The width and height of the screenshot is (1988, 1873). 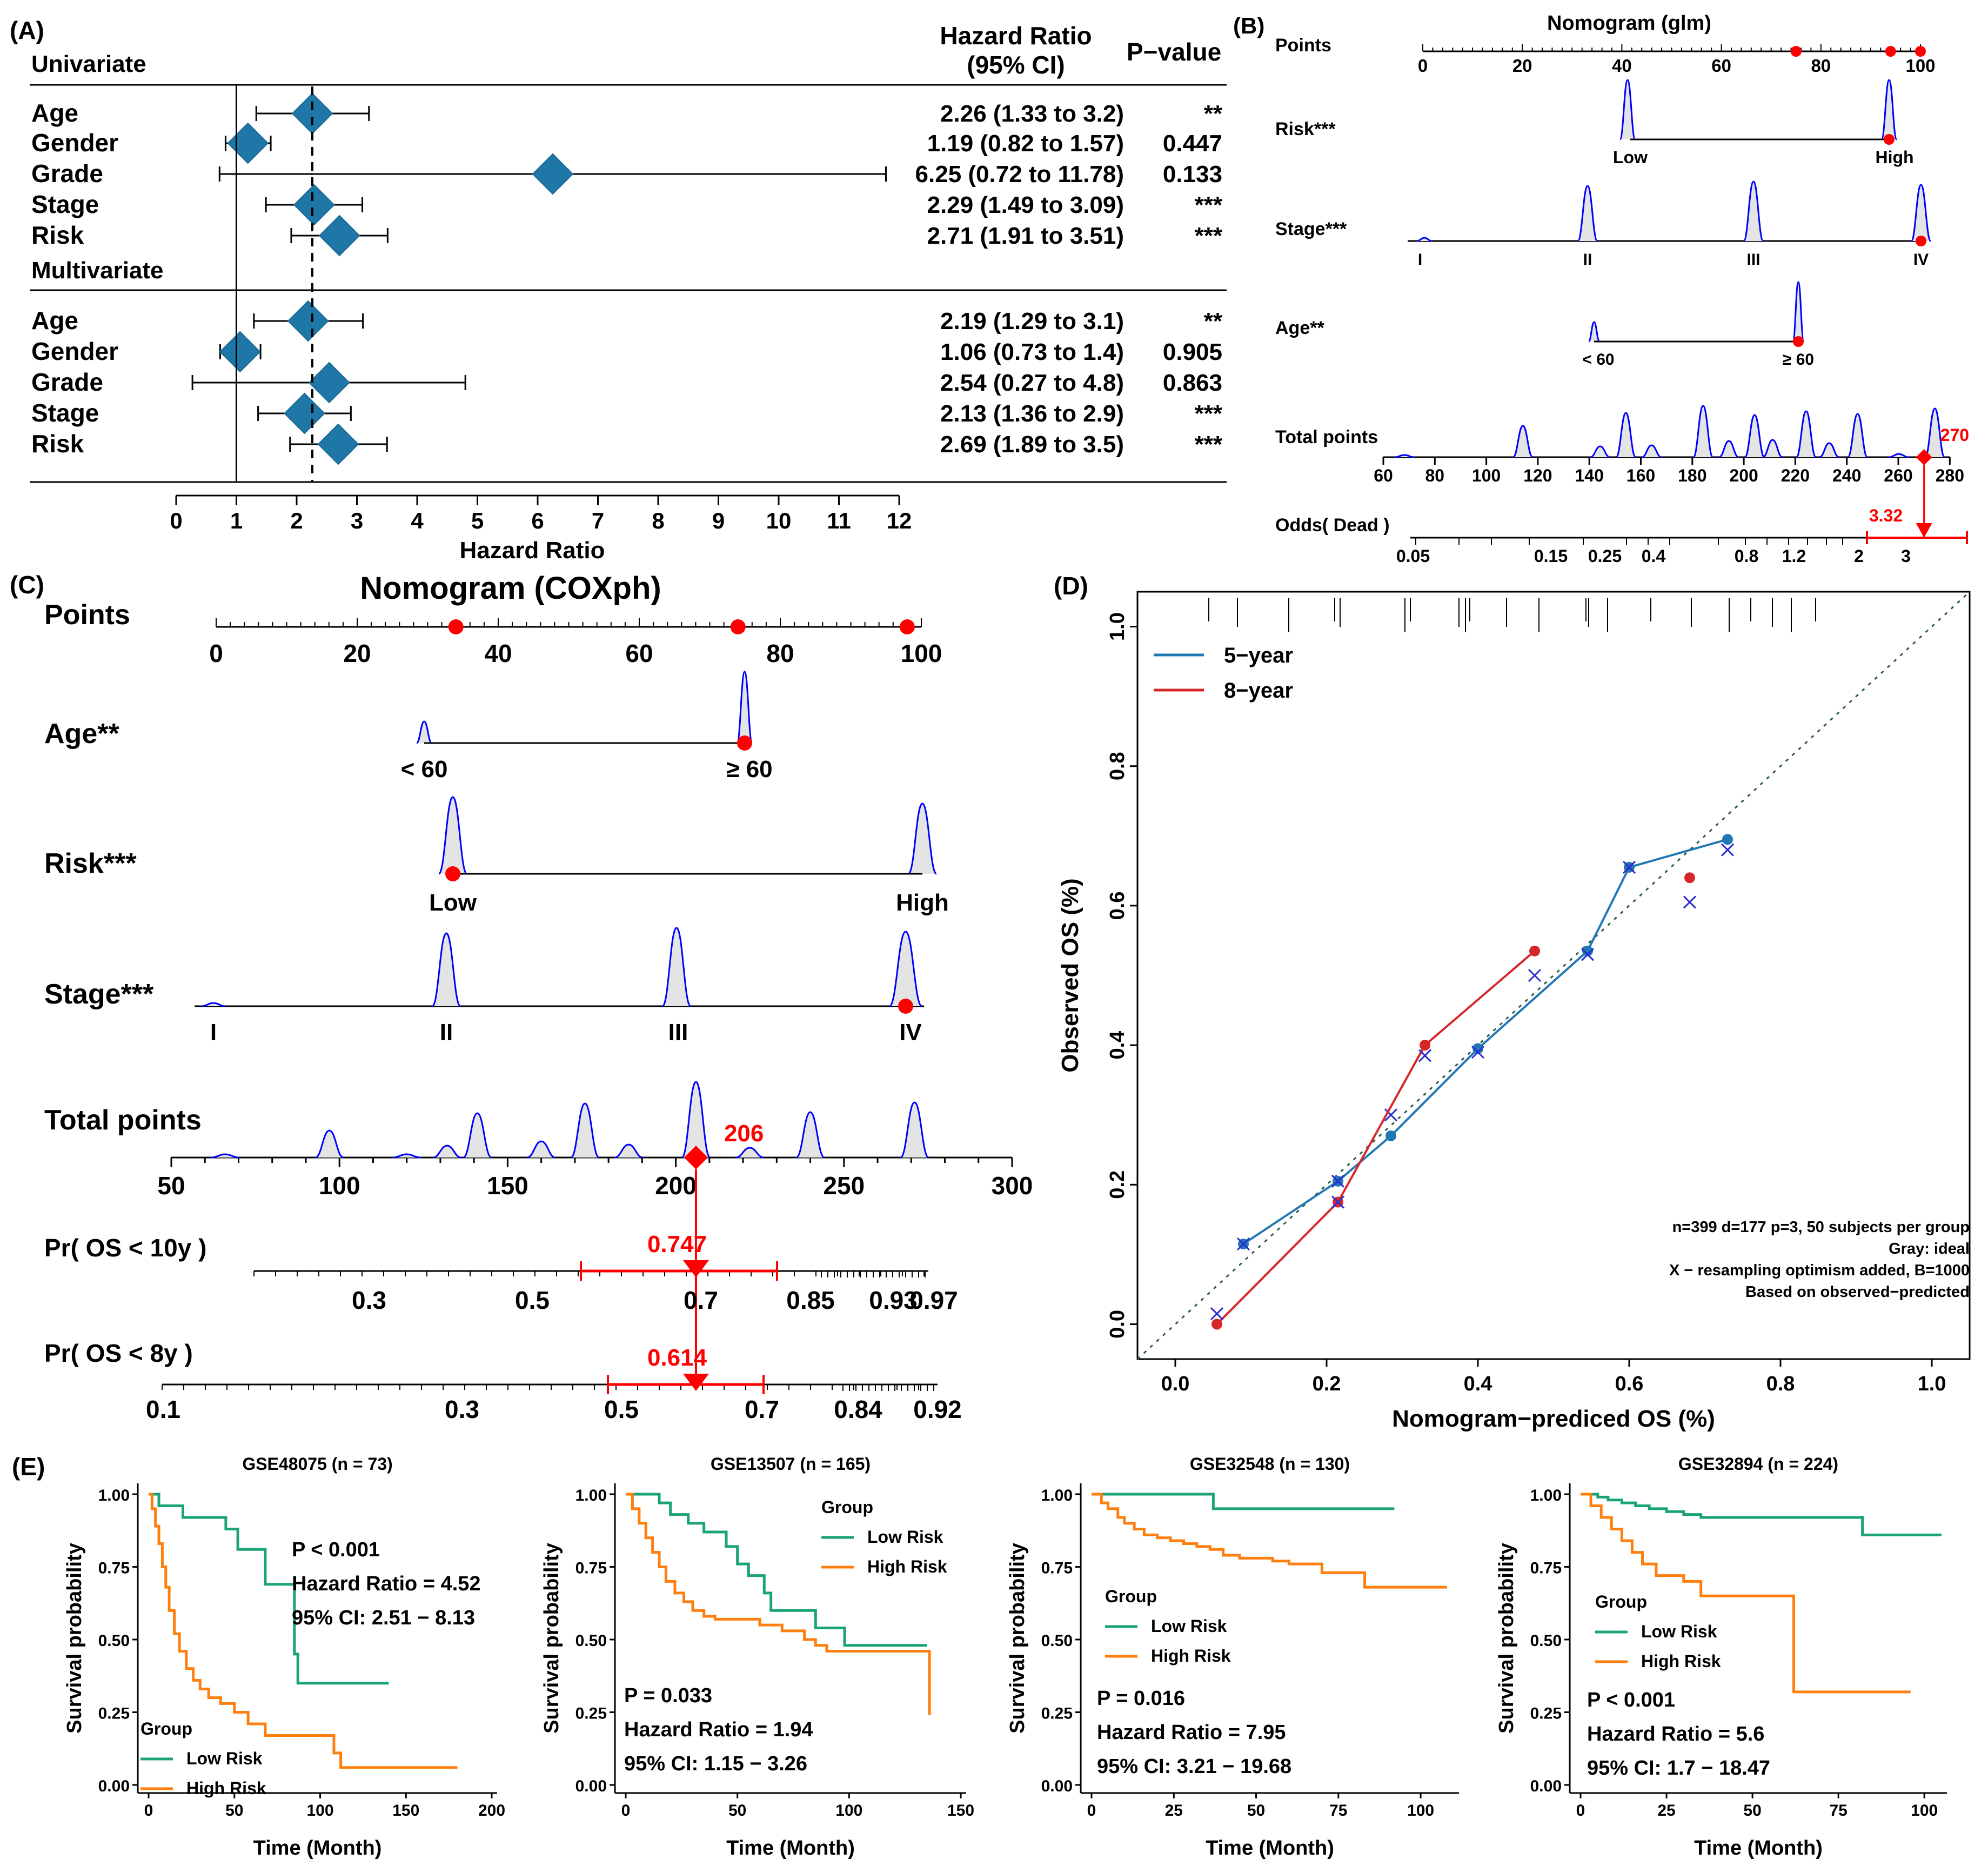 I want to click on odds-tick-label: 0.8, so click(x=1746, y=556).